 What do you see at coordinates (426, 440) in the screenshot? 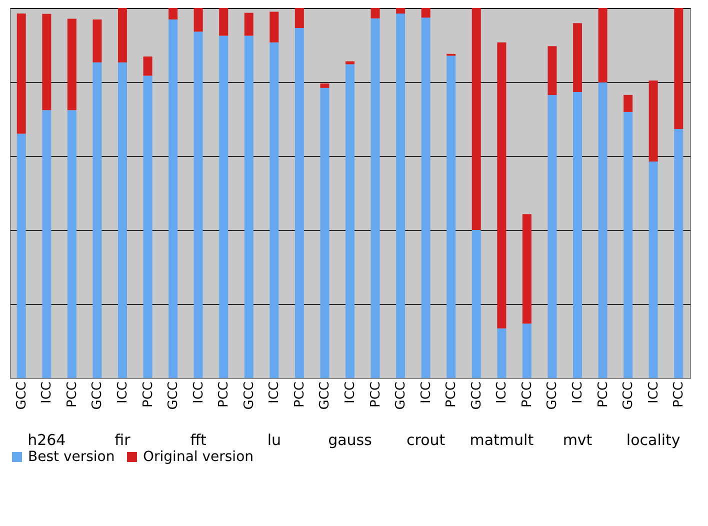
I see `text: crout` at bounding box center [426, 440].